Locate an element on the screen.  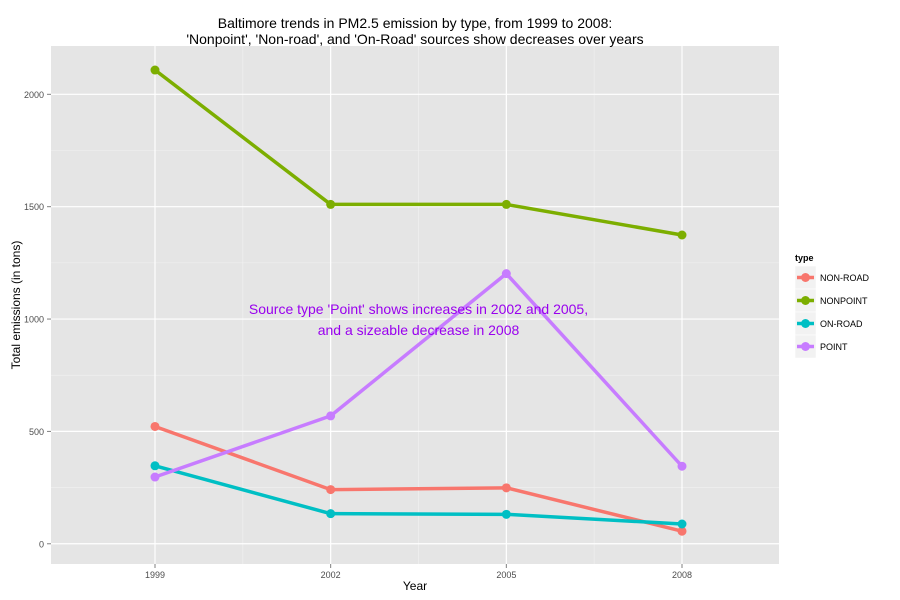
legend-key-point-nonpoint is located at coordinates (805, 300).